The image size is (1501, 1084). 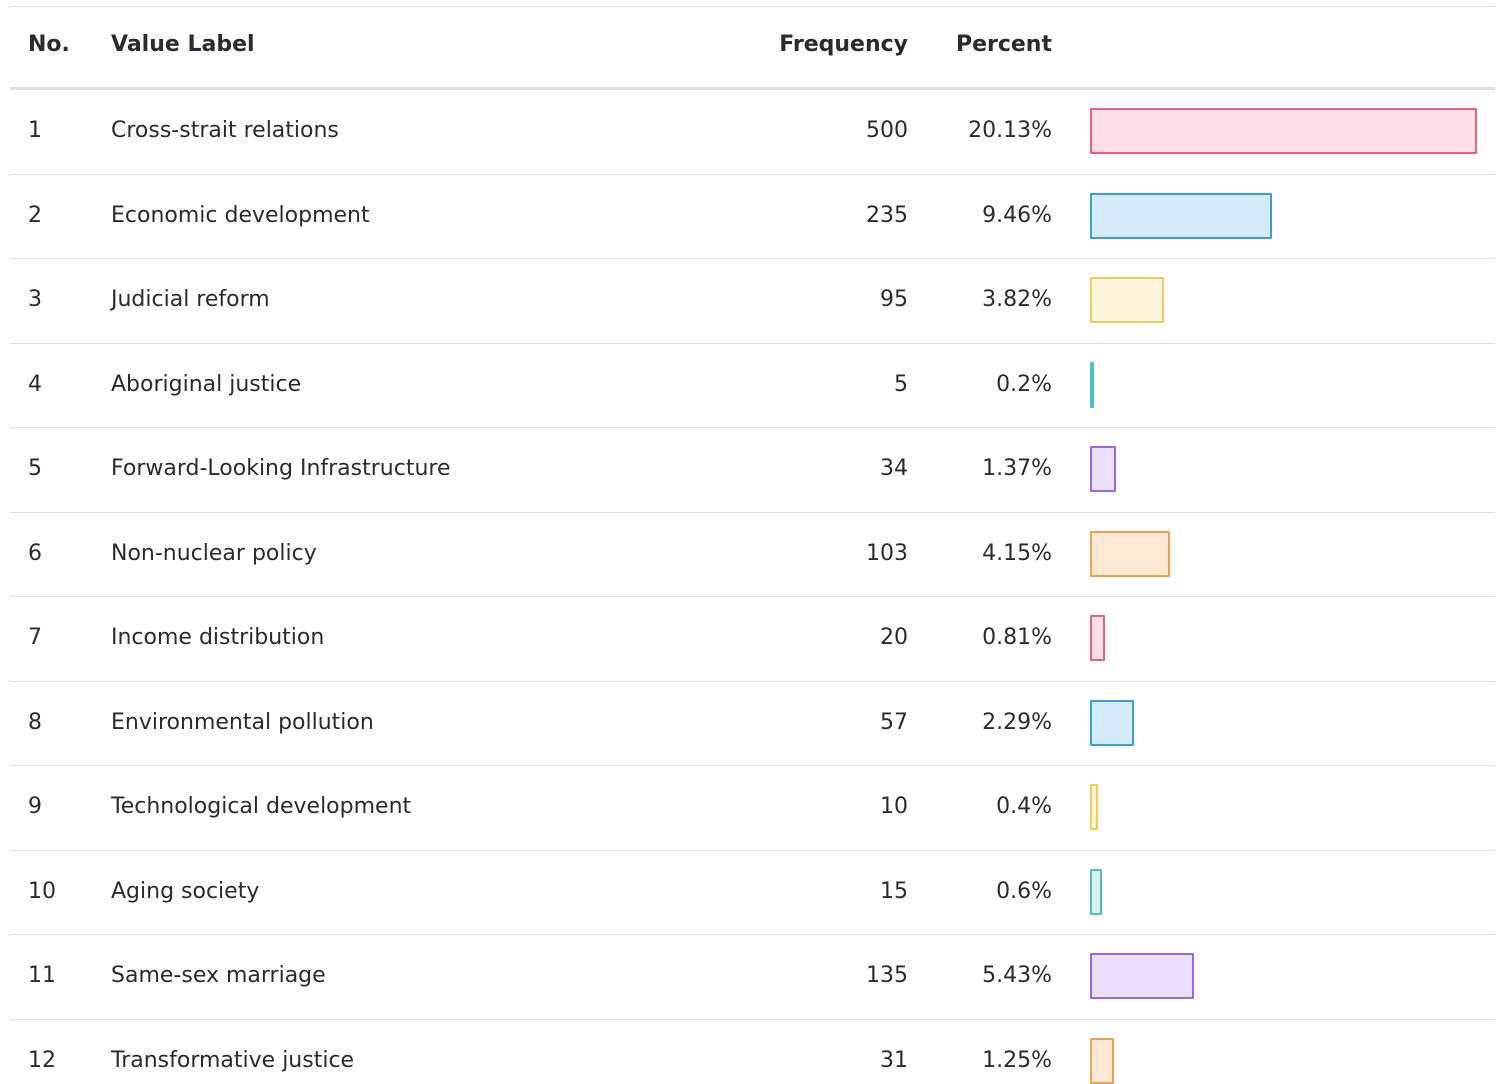 What do you see at coordinates (1024, 807) in the screenshot?
I see `percent: 0.4%` at bounding box center [1024, 807].